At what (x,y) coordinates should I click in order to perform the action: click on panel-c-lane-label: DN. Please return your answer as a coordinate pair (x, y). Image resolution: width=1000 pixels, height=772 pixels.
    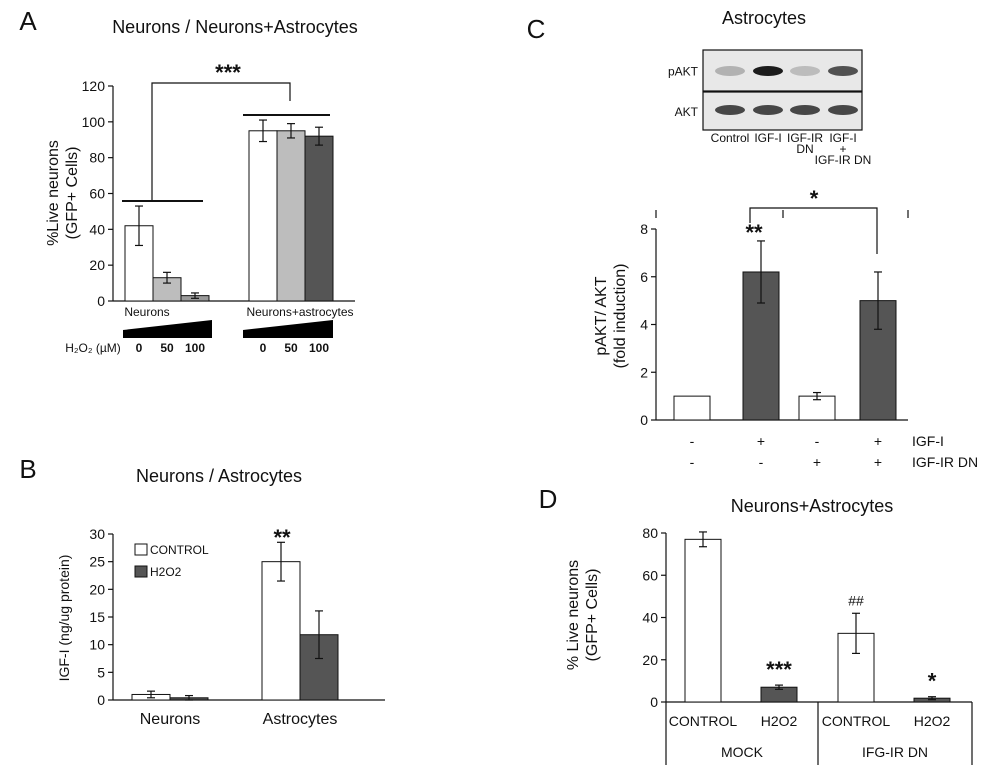
    Looking at the image, I should click on (804, 149).